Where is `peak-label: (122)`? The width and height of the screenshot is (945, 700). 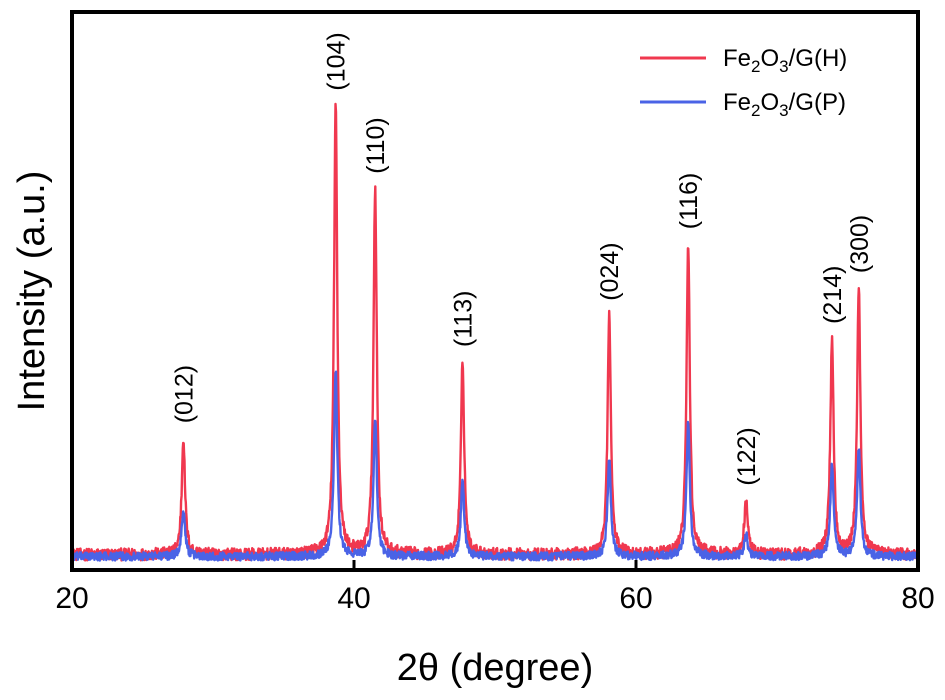 peak-label: (122) is located at coordinates (747, 456).